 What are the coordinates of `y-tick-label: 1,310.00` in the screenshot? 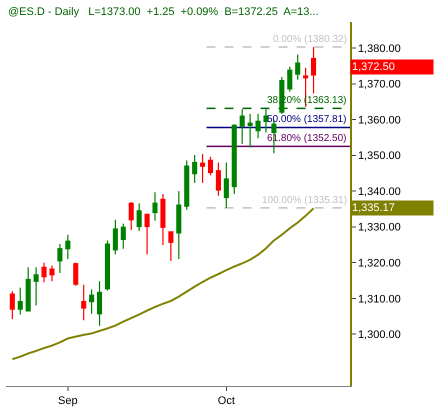 It's located at (379, 299).